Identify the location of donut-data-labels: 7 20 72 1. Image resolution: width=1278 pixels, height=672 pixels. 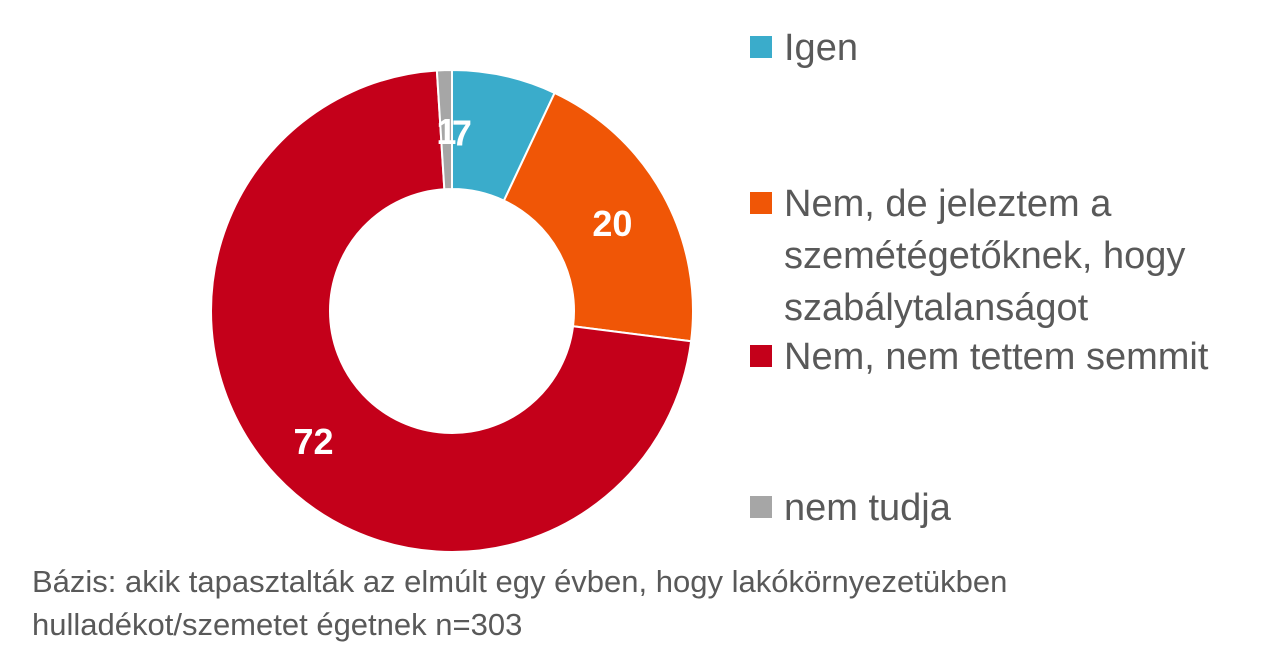
(462, 286).